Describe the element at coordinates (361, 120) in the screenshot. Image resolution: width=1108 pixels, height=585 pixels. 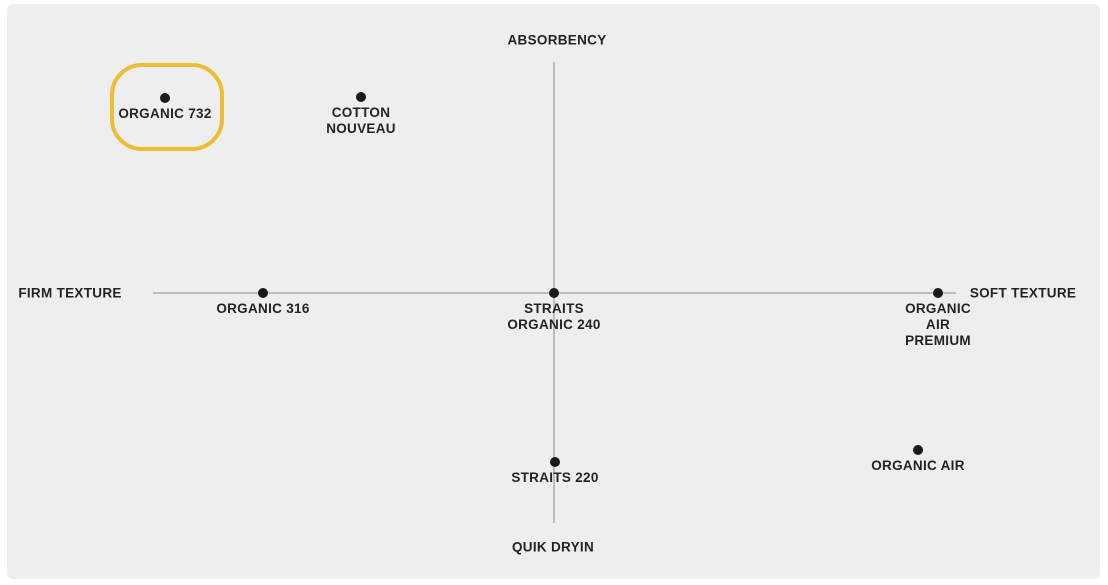
I see `data-point-label-cotton-nouveau: COTTON NOUVEAU` at that location.